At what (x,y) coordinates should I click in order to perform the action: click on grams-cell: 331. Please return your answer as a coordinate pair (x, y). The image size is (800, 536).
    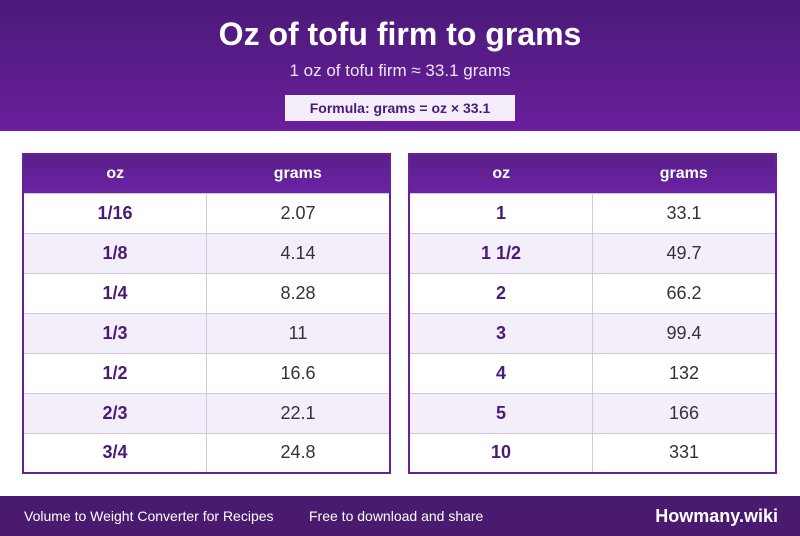
    Looking at the image, I should click on (684, 452).